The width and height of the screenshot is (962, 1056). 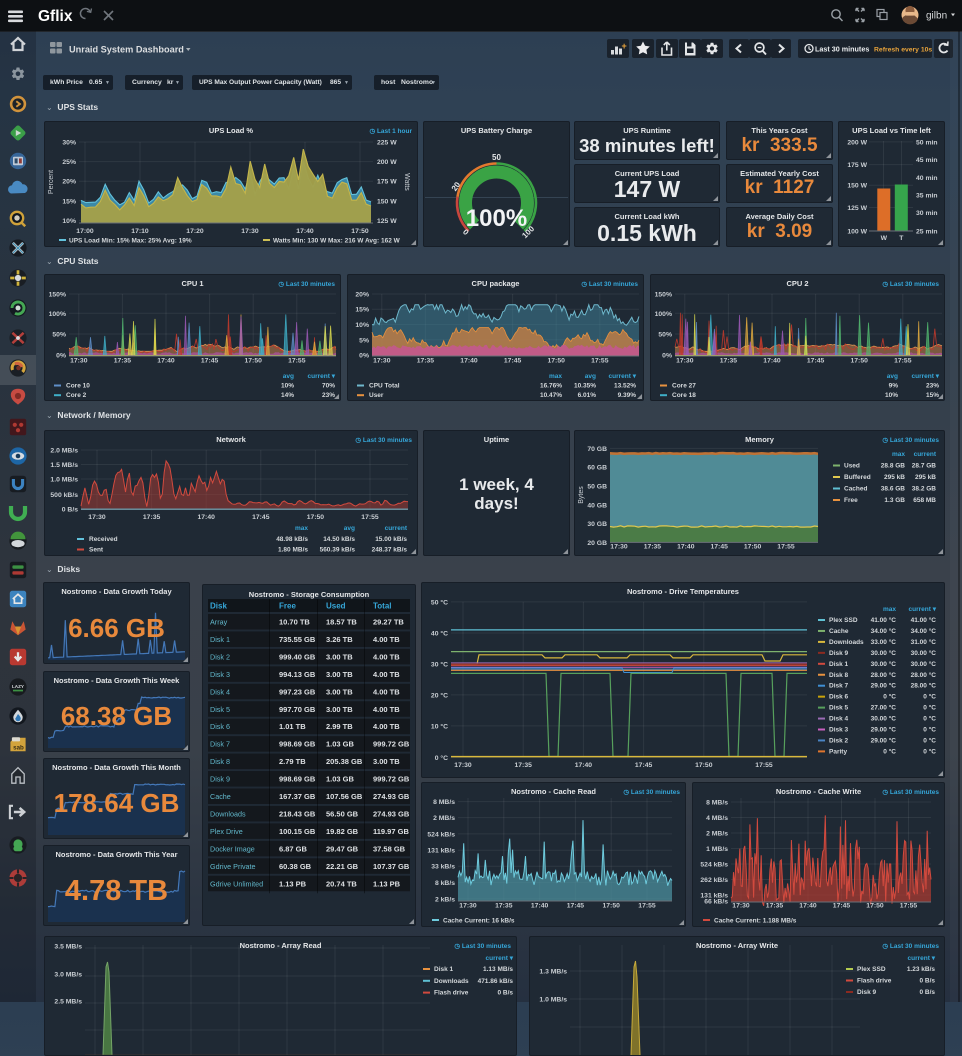 I want to click on svg-text: 60 GB, so click(x=597, y=468).